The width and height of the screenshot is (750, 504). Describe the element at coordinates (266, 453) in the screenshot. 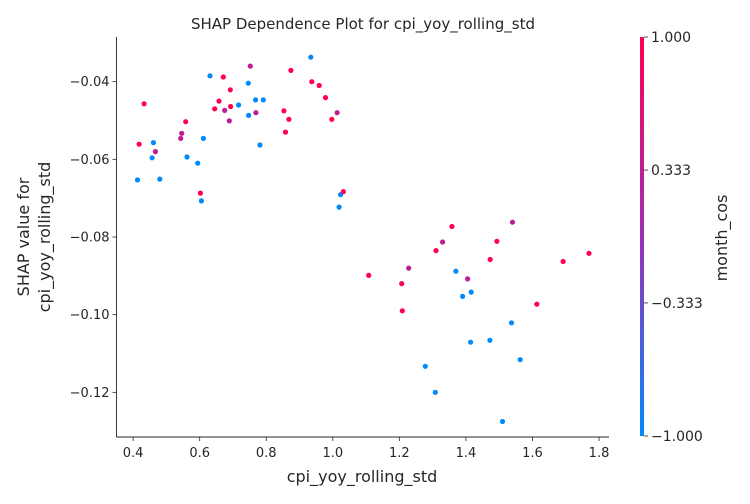

I see `x-tick-label: 0.8` at that location.